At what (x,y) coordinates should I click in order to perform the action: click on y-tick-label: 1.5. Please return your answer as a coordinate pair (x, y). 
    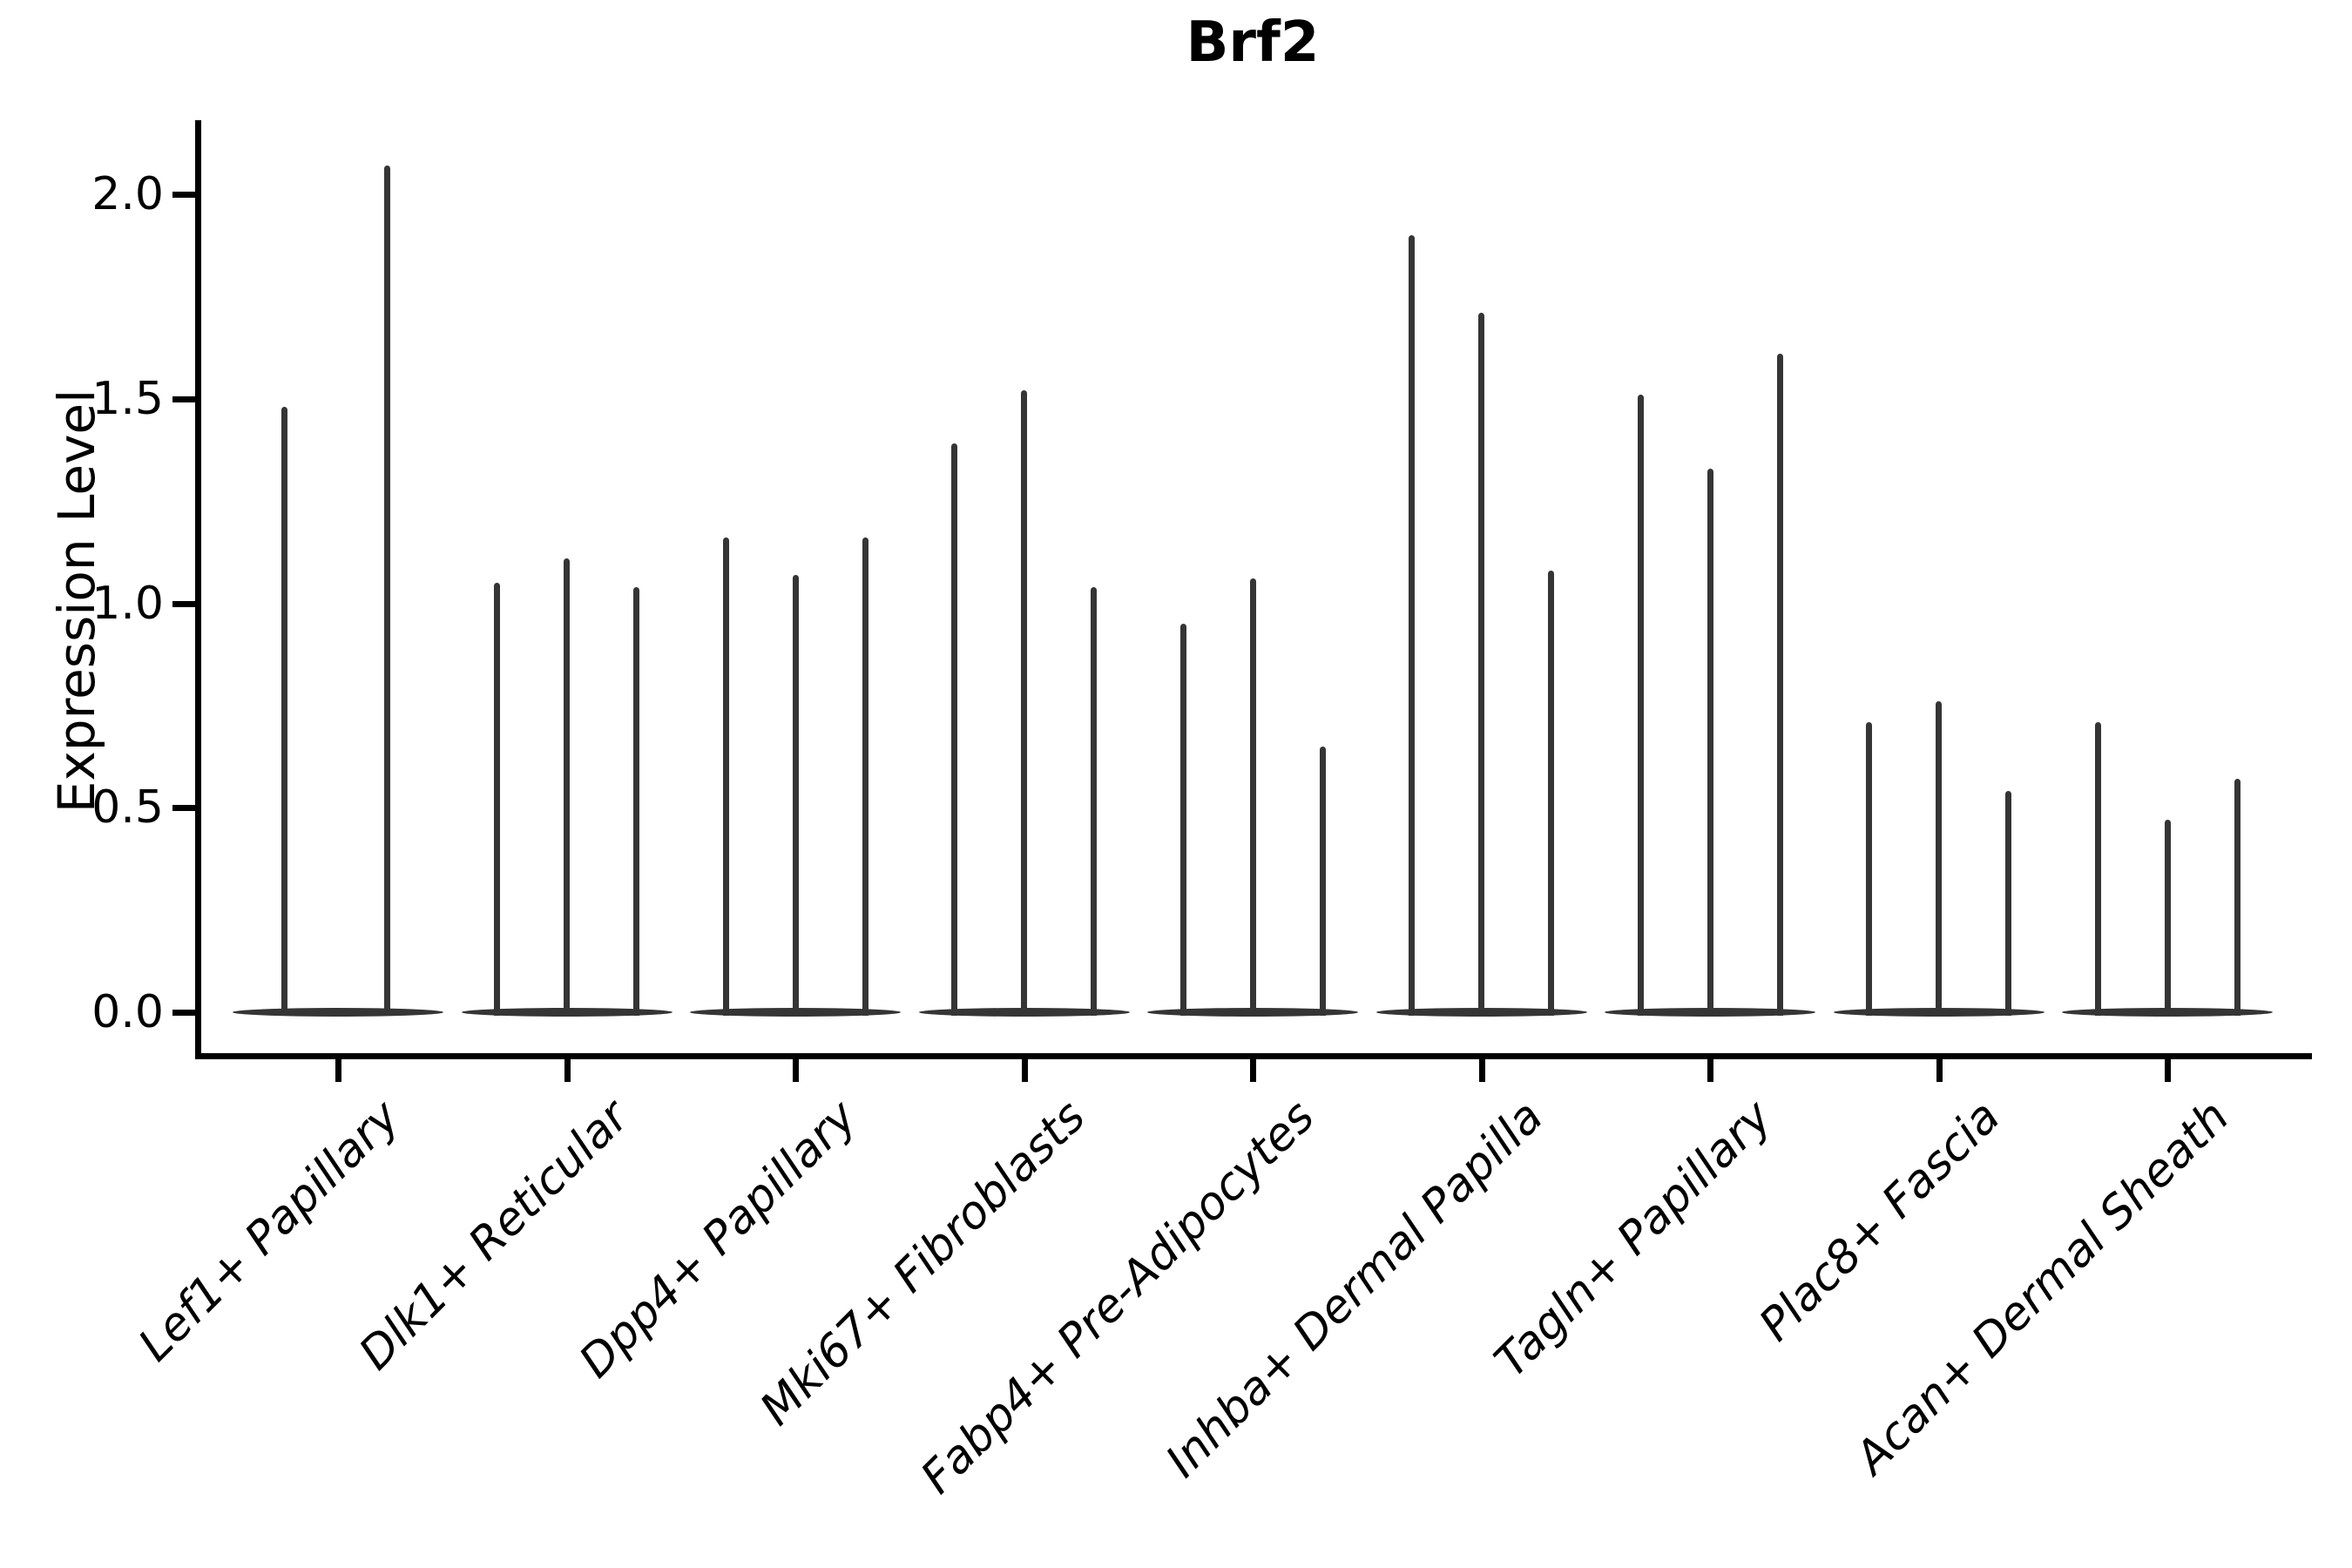
    Looking at the image, I should click on (127, 398).